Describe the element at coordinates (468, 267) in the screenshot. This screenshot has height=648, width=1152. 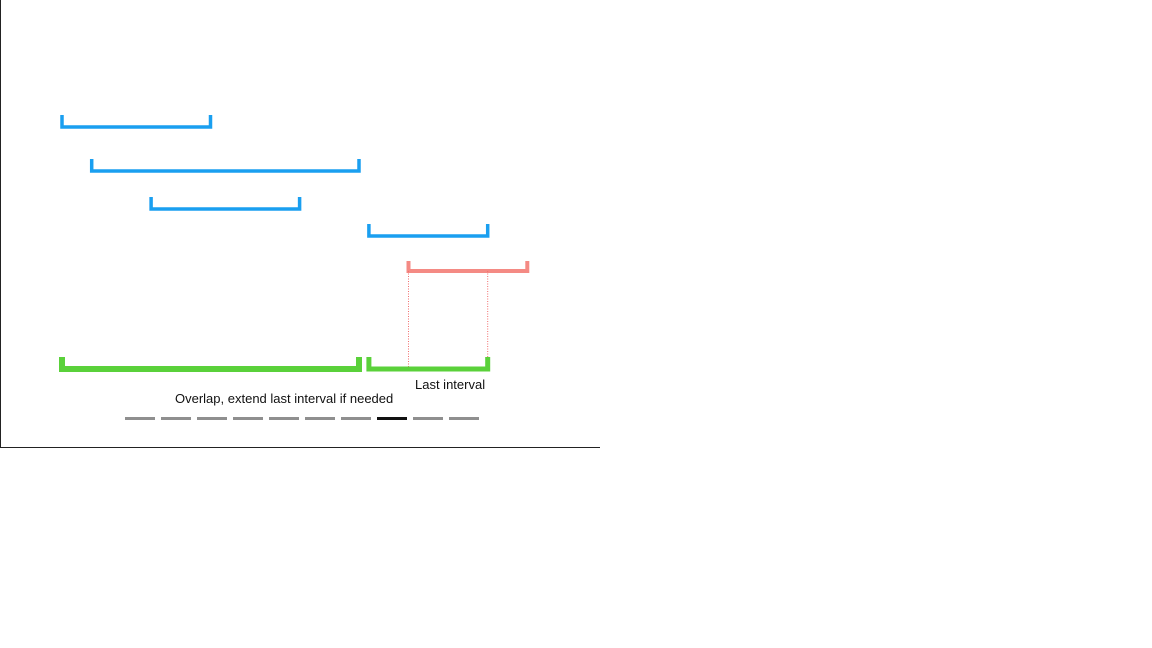
I see `current-interval` at that location.